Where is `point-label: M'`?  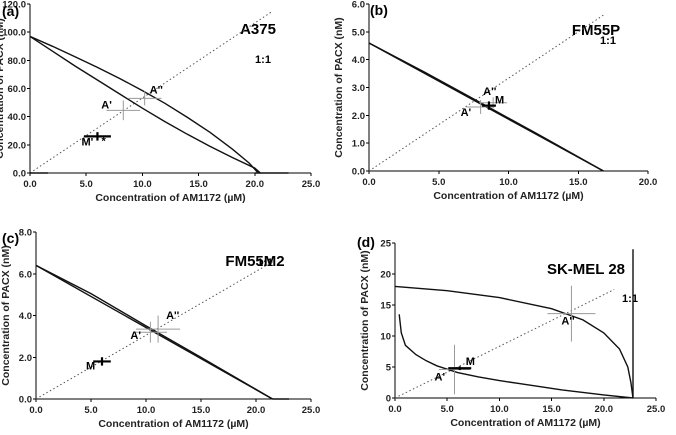 point-label: M' is located at coordinates (87, 142).